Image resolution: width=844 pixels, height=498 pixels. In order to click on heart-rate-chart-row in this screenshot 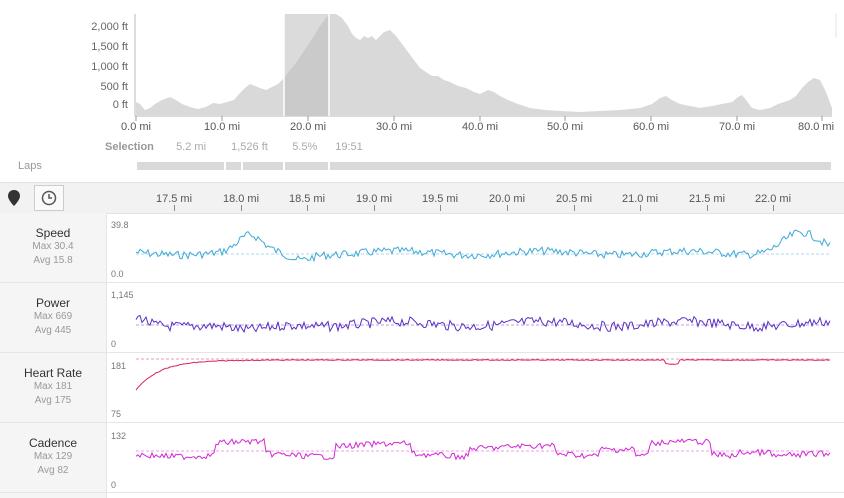, I will do `click(475, 388)`.